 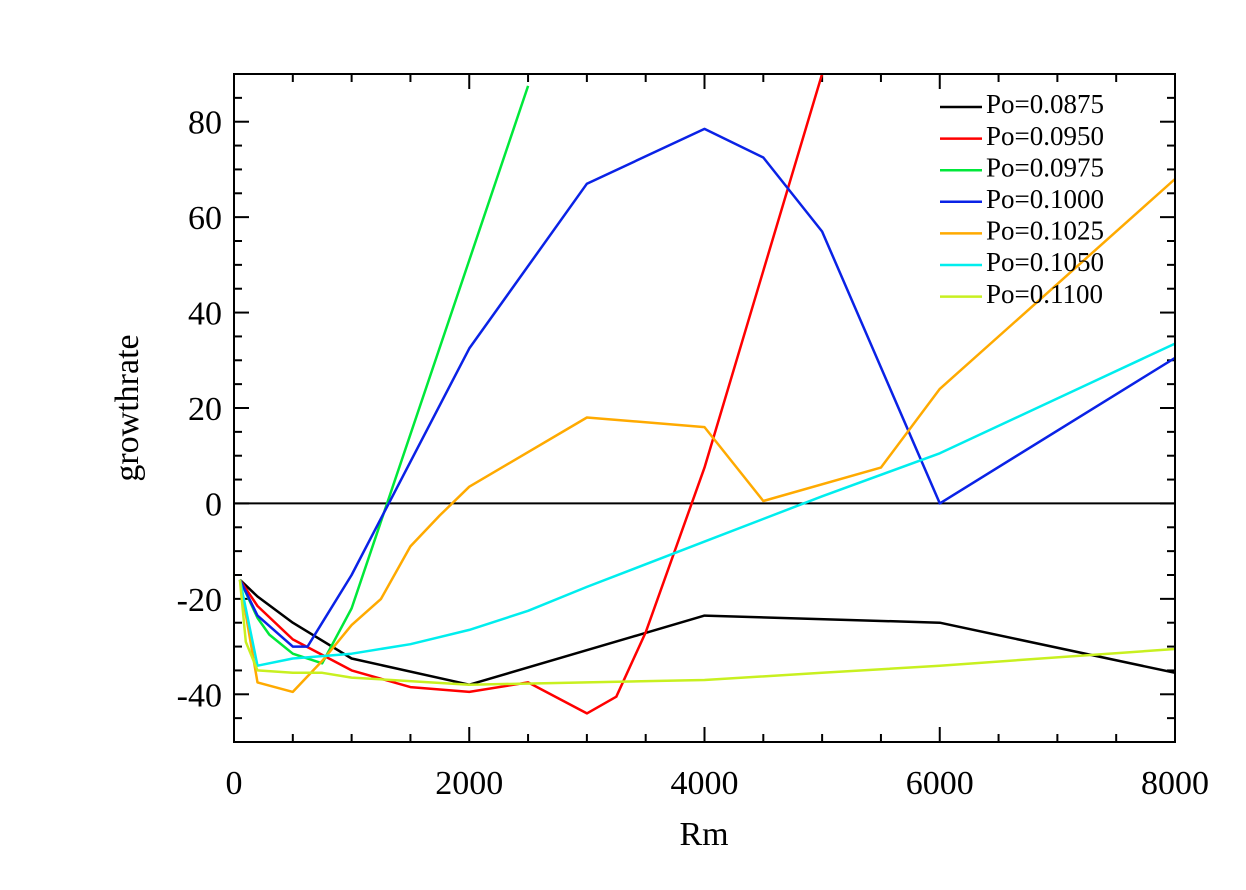 I want to click on y-tick-label: 20, so click(x=205, y=409).